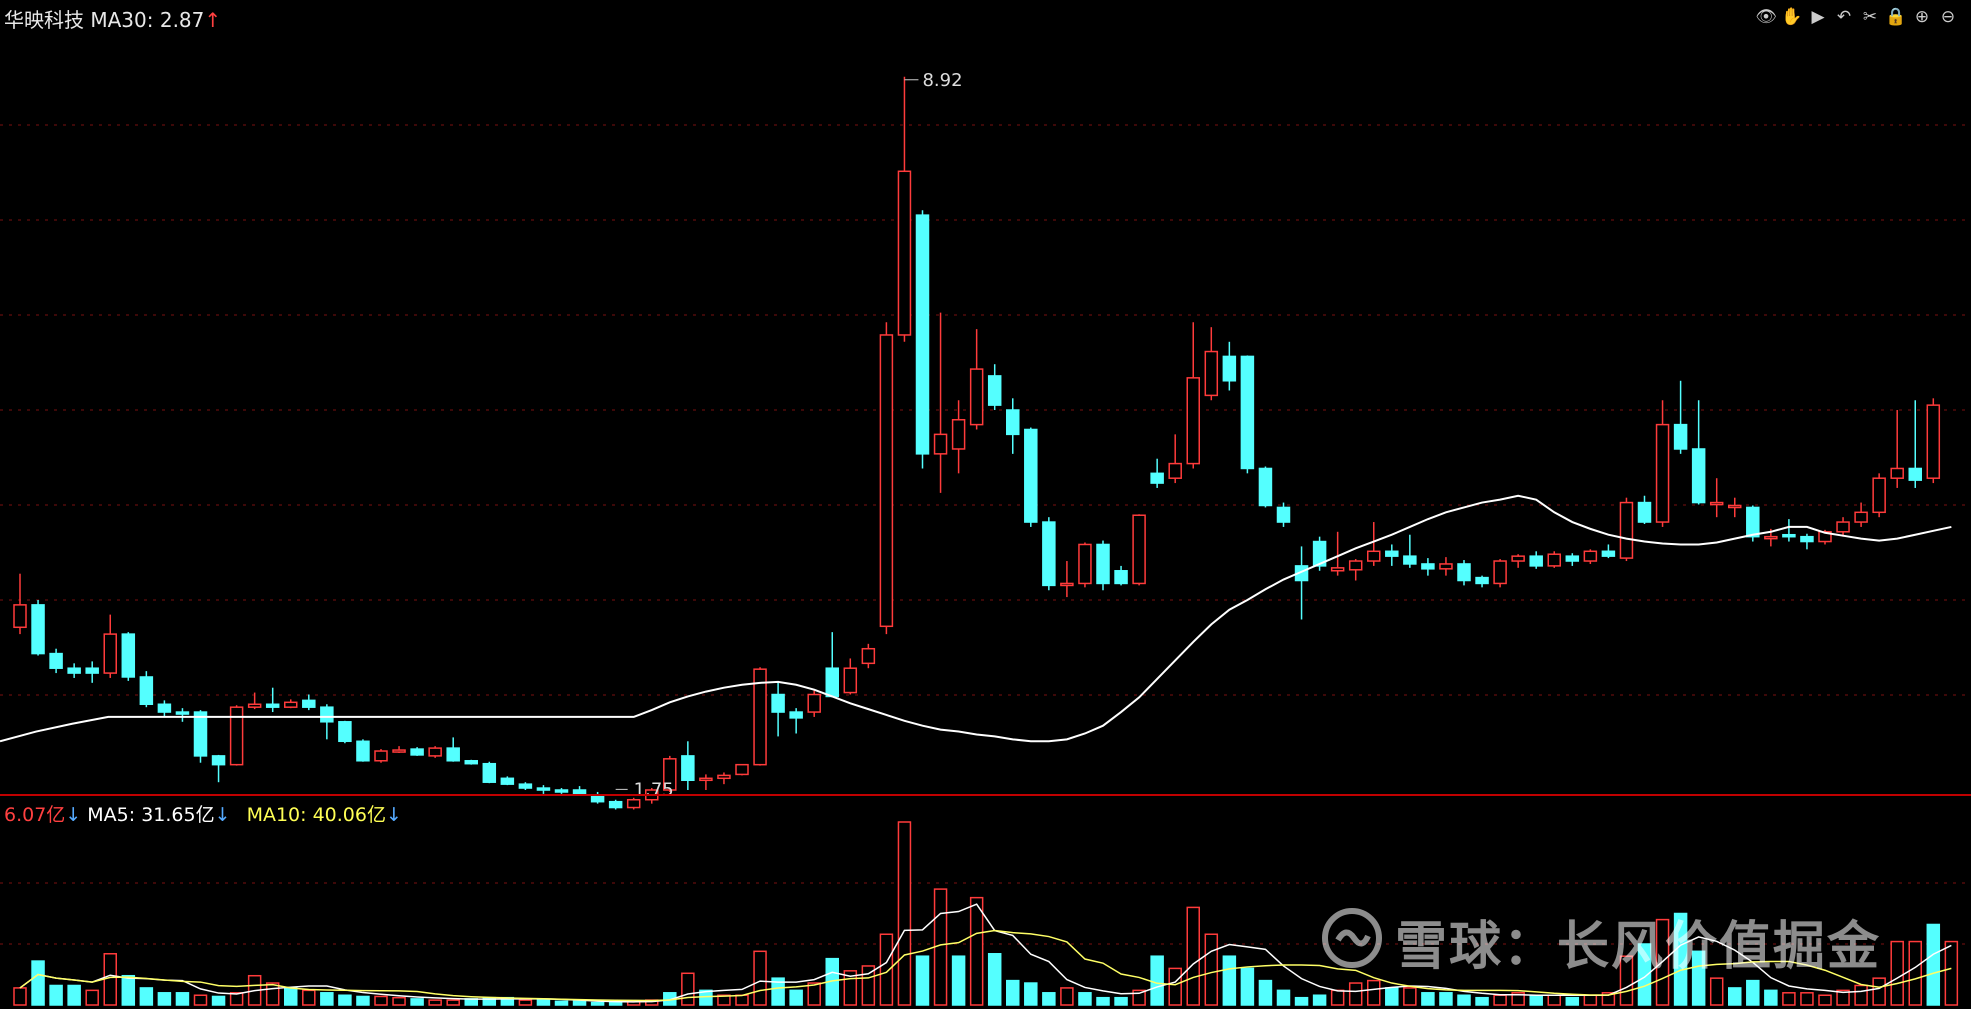 The width and height of the screenshot is (1971, 1009). What do you see at coordinates (1922, 17) in the screenshot?
I see `zoom-in-icon: ⊕` at bounding box center [1922, 17].